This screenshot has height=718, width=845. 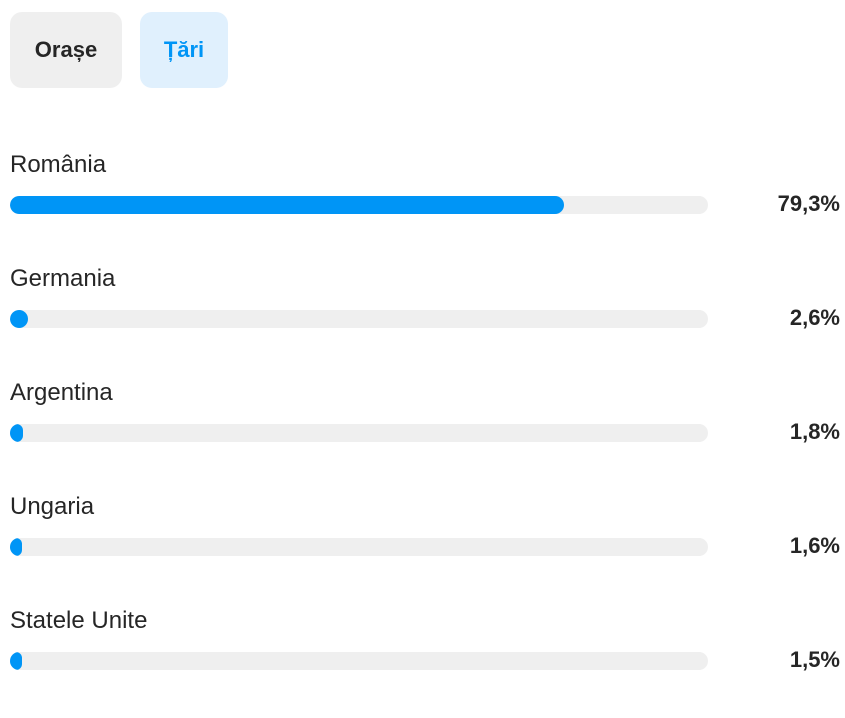 What do you see at coordinates (66, 50) in the screenshot?
I see `tab-cities: Orașe` at bounding box center [66, 50].